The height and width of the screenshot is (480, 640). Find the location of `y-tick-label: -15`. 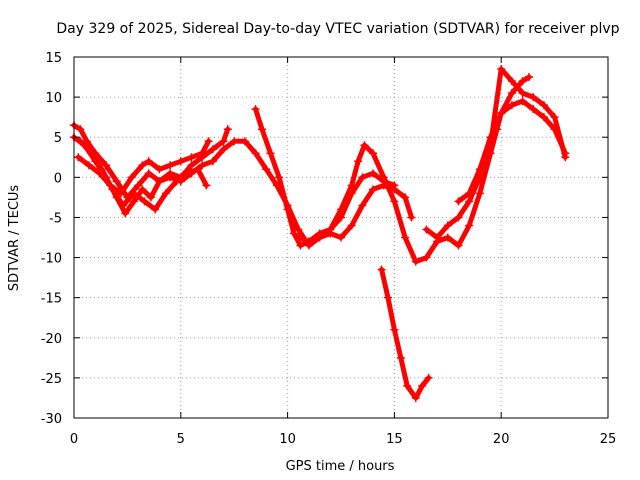

y-tick-label: -15 is located at coordinates (51, 299).